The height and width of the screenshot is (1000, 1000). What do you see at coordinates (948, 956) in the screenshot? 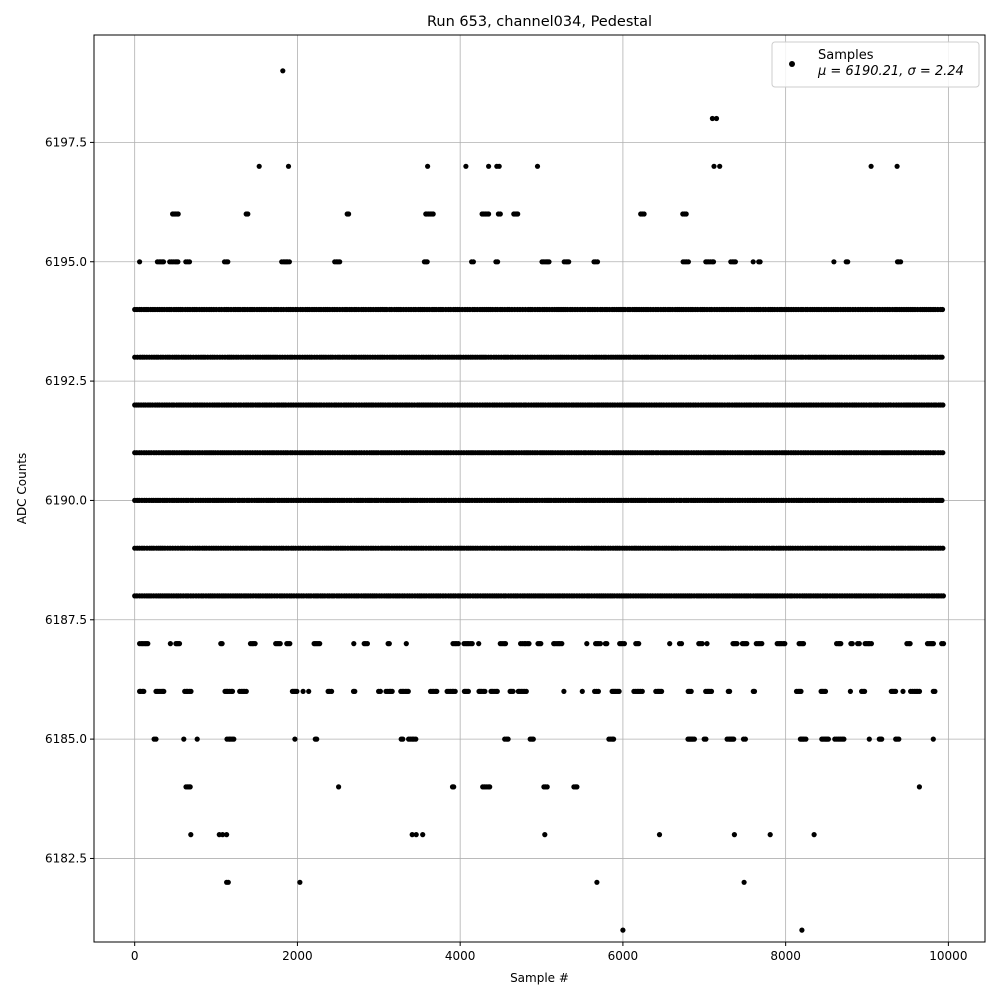
I see `x-tick-label: 10000` at bounding box center [948, 956].